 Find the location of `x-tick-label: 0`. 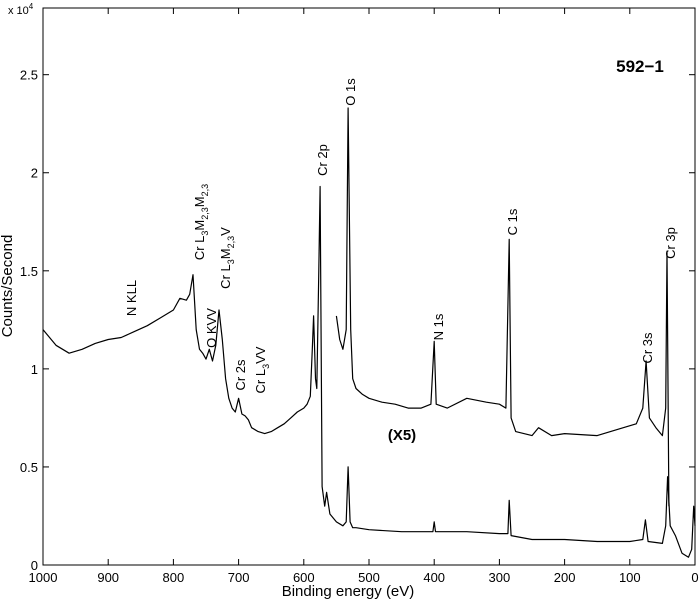

x-tick-label: 0 is located at coordinates (694, 577).